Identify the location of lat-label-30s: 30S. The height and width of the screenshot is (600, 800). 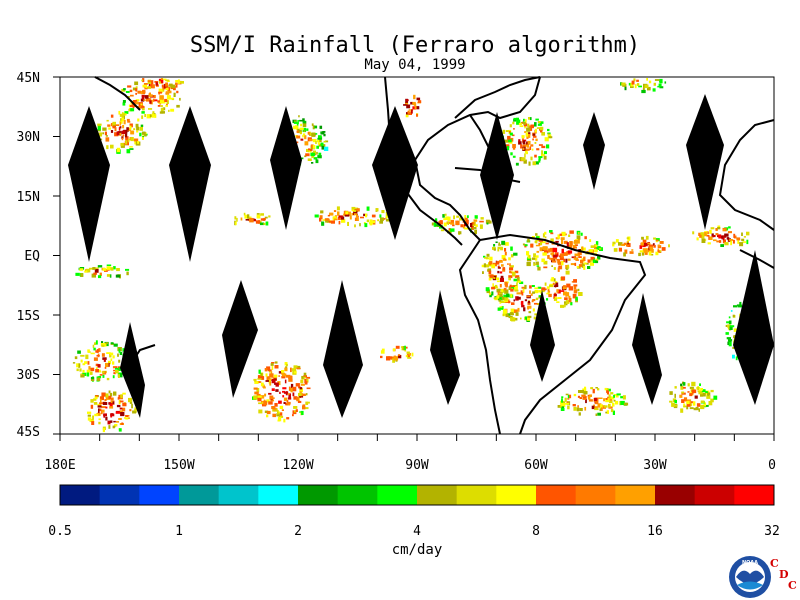
(28, 375).